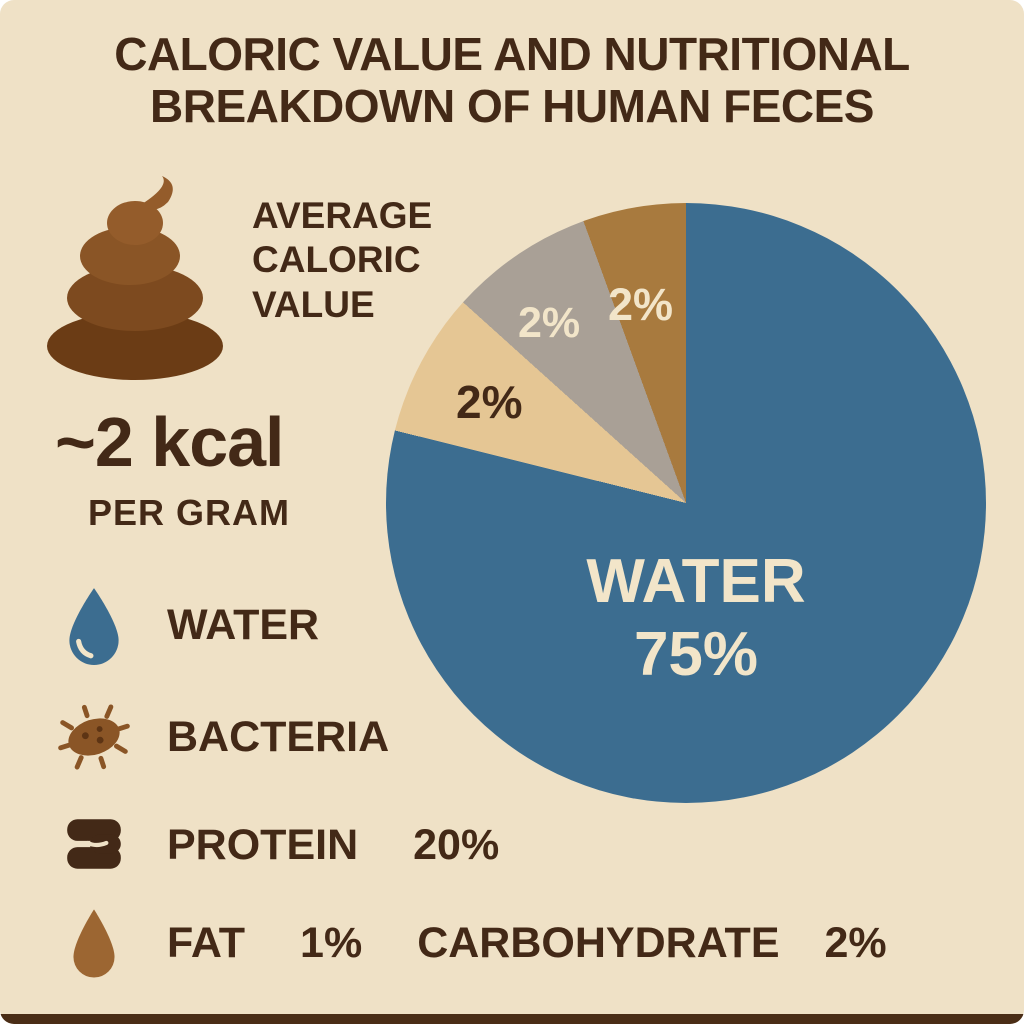  What do you see at coordinates (696, 618) in the screenshot?
I see `pie-slice-label-water: WATER 75%` at bounding box center [696, 618].